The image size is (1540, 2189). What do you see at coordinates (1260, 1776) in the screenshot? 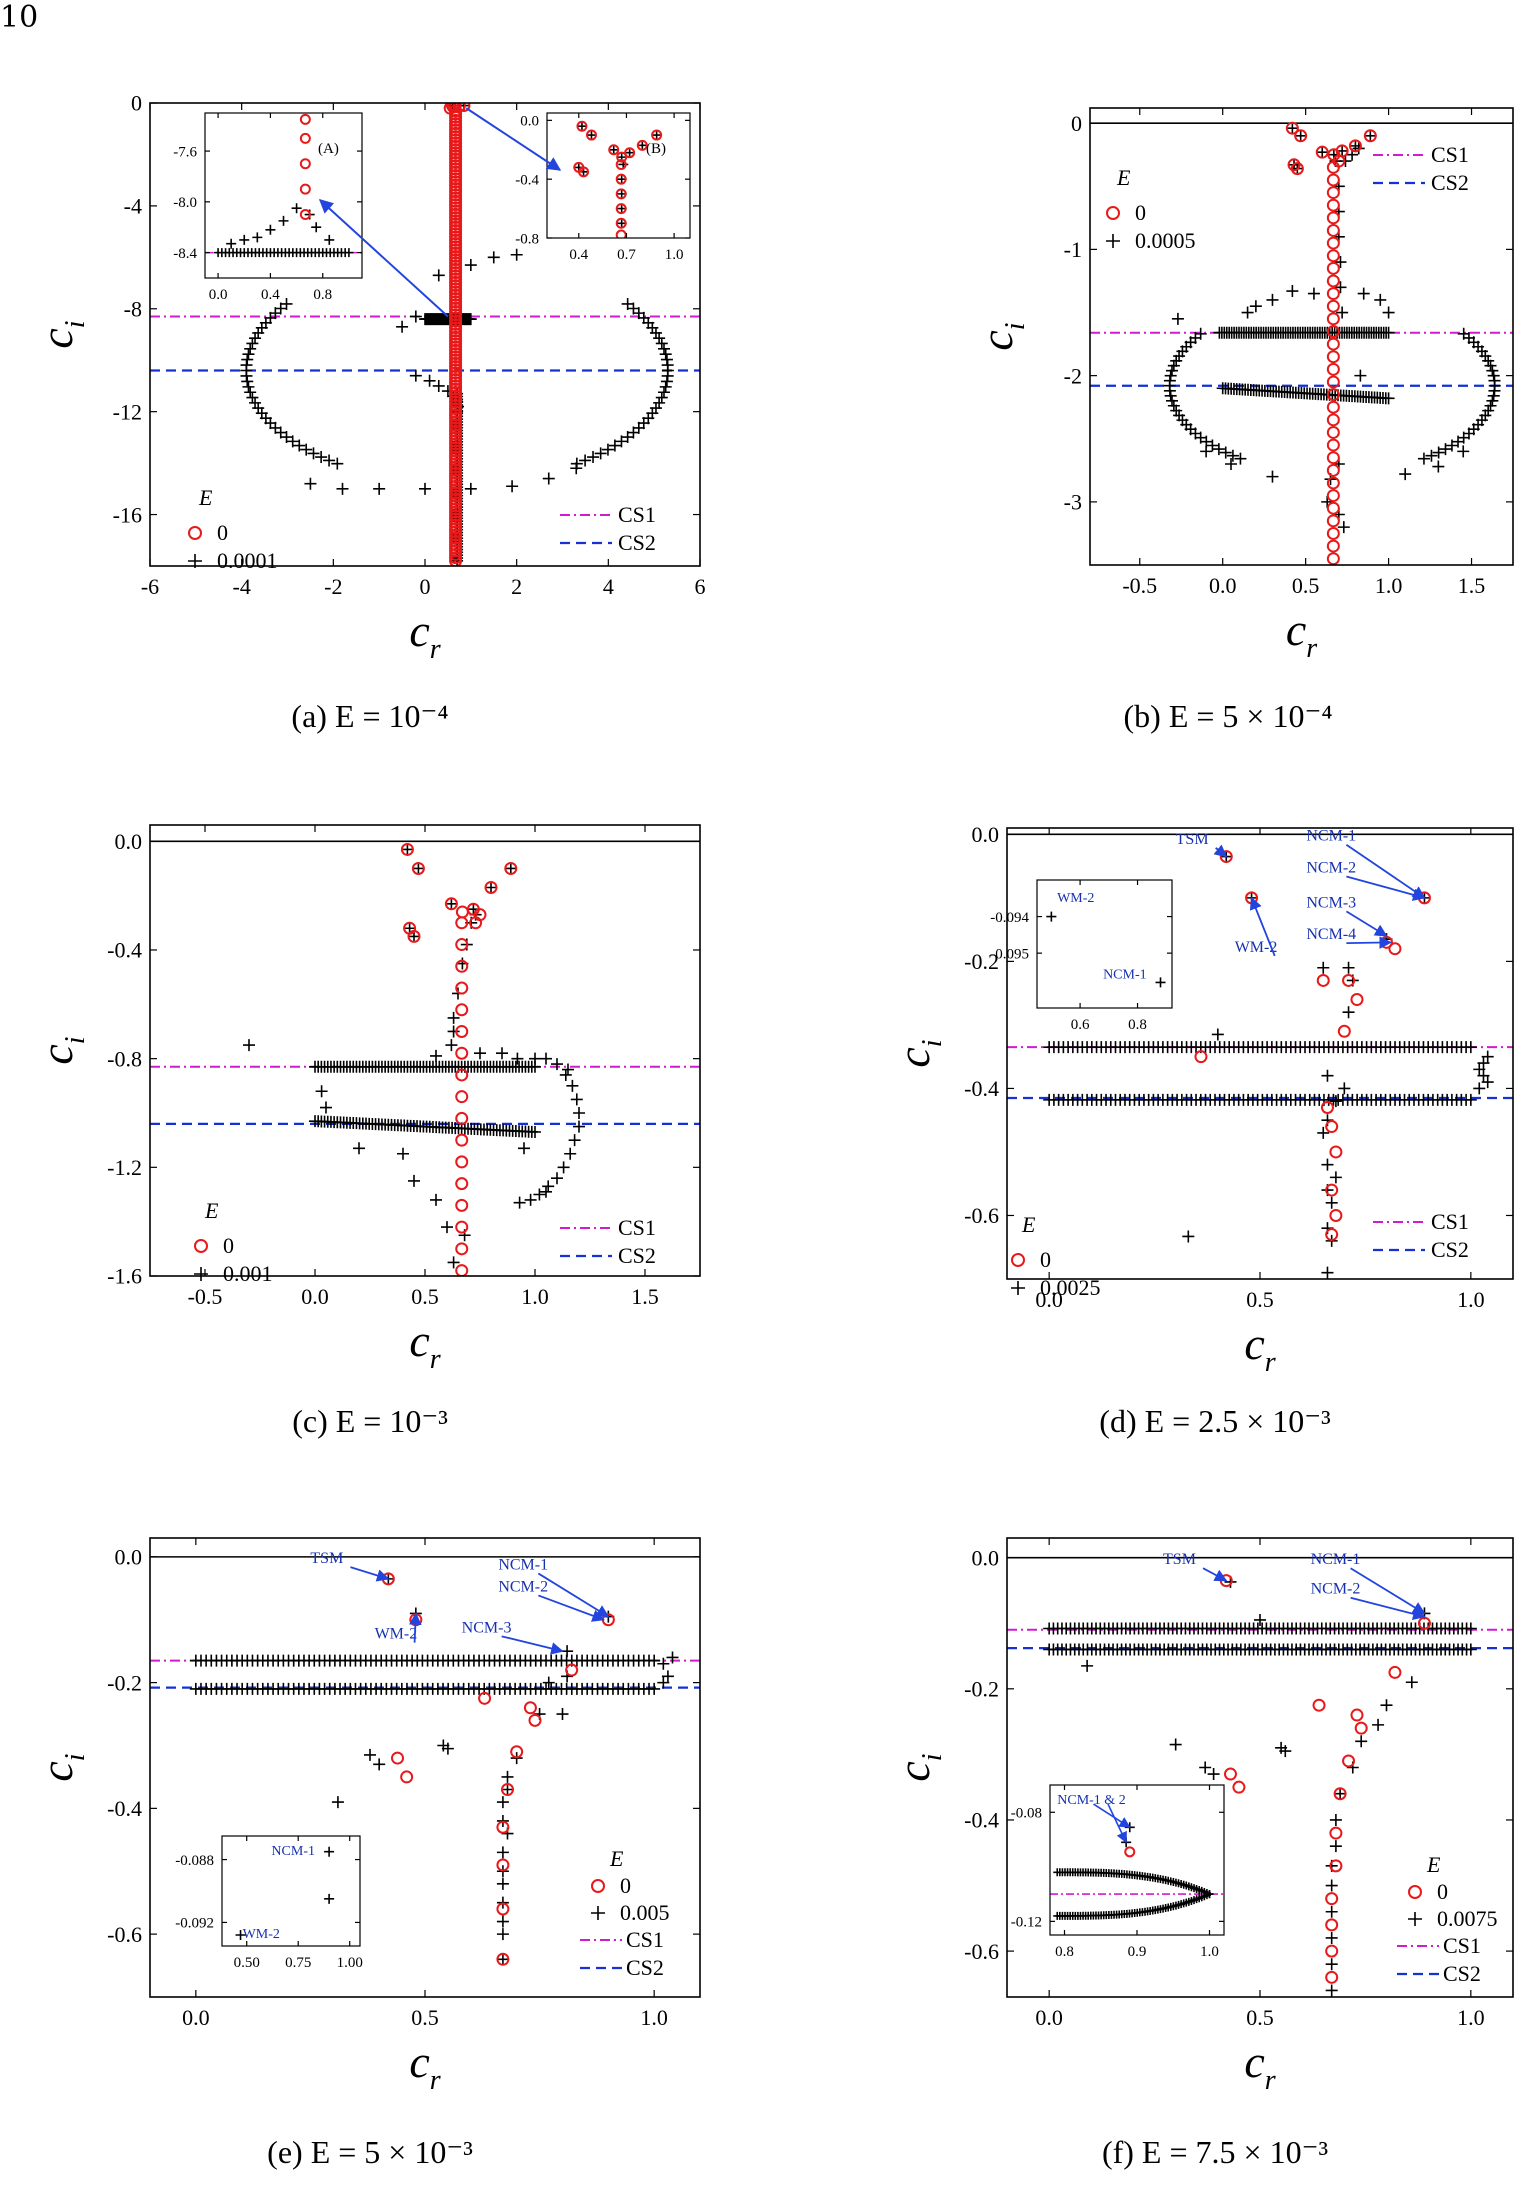
I see `plot-area-f` at bounding box center [1260, 1776].